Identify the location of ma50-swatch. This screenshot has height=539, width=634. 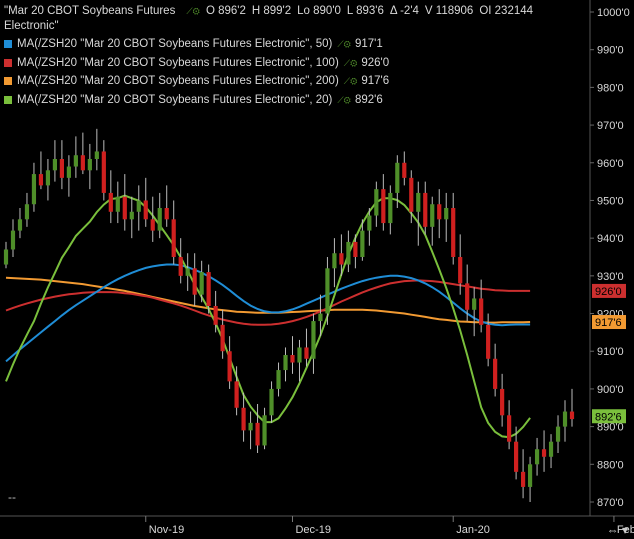
(8, 44).